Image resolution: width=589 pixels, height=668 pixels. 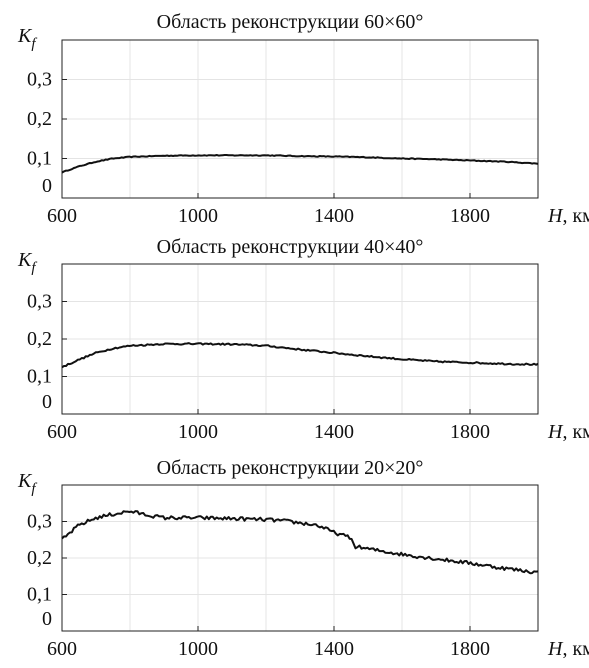 I want to click on chart-title: Область реконструкции 60×60°, so click(x=290, y=22).